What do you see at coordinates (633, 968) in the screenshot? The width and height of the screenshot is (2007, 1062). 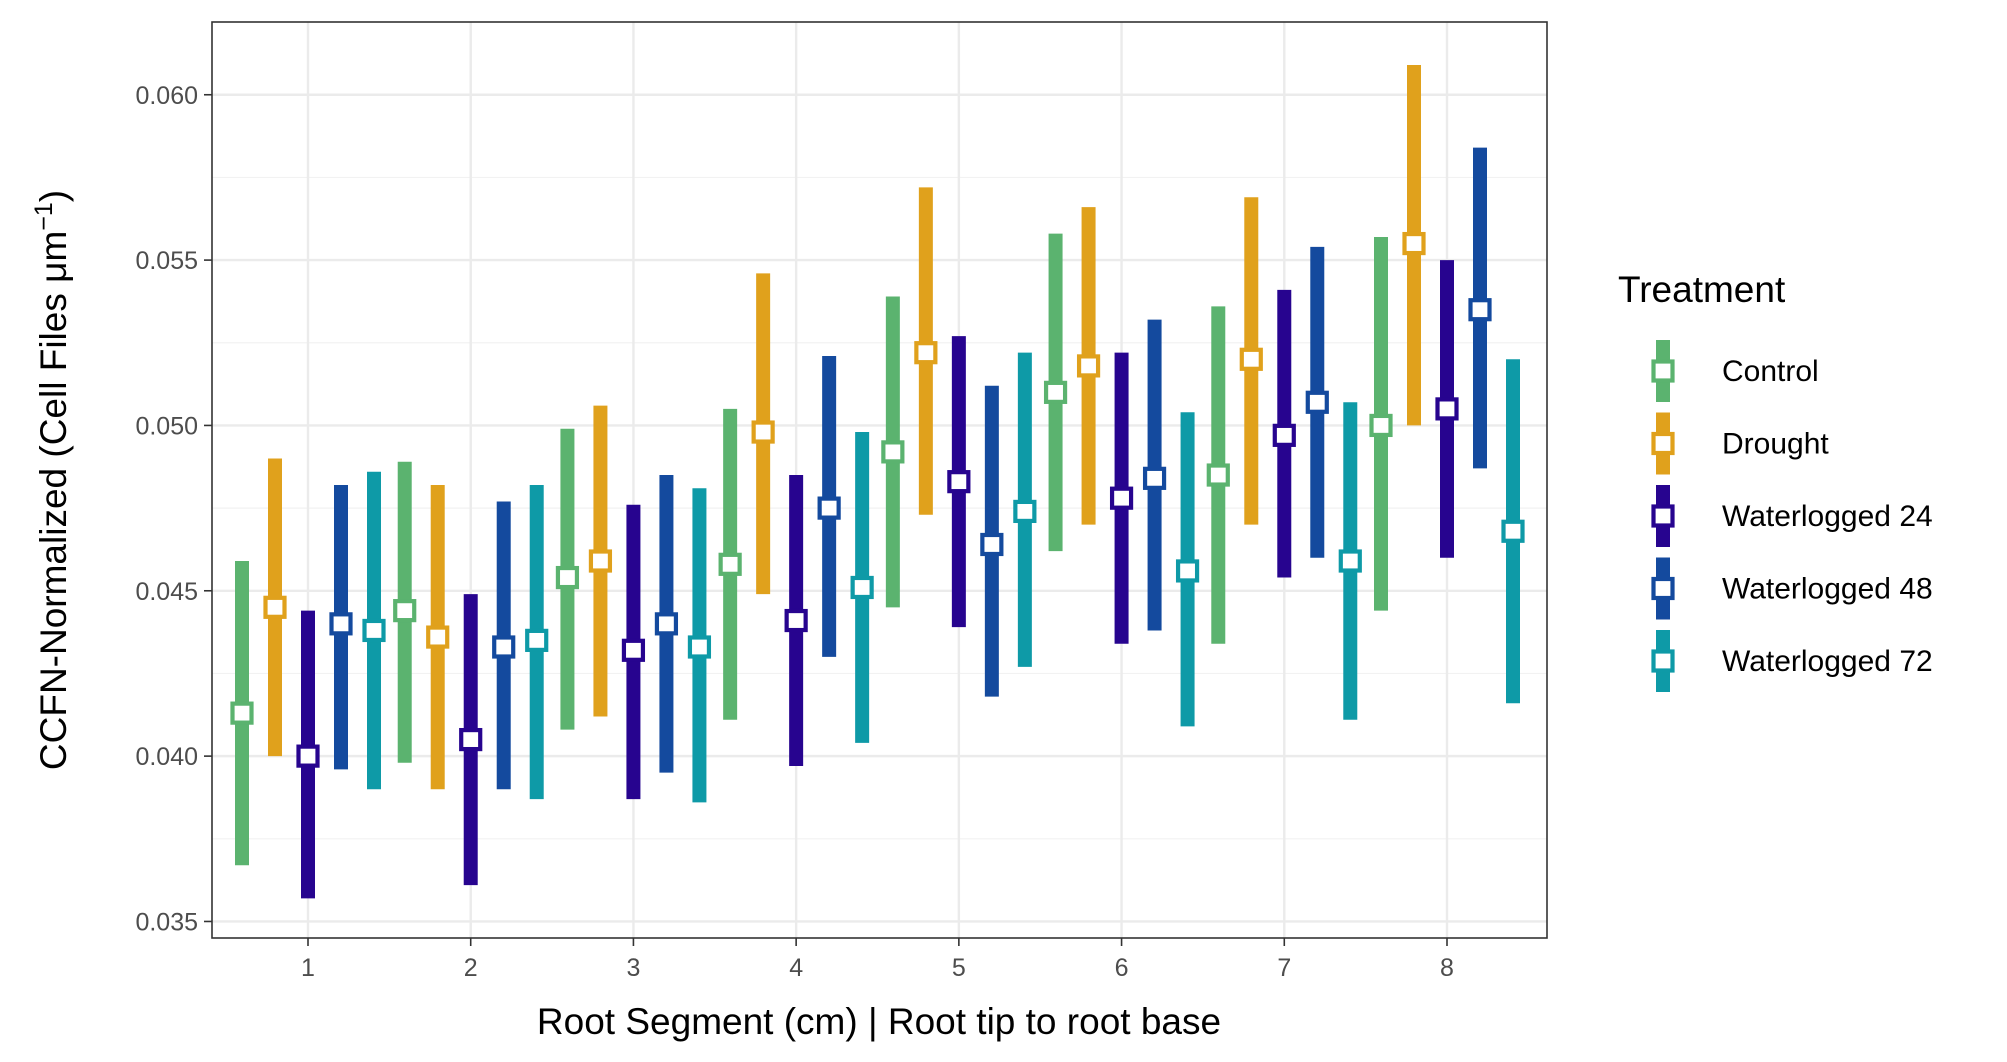 I see `x-tick-label: 3` at bounding box center [633, 968].